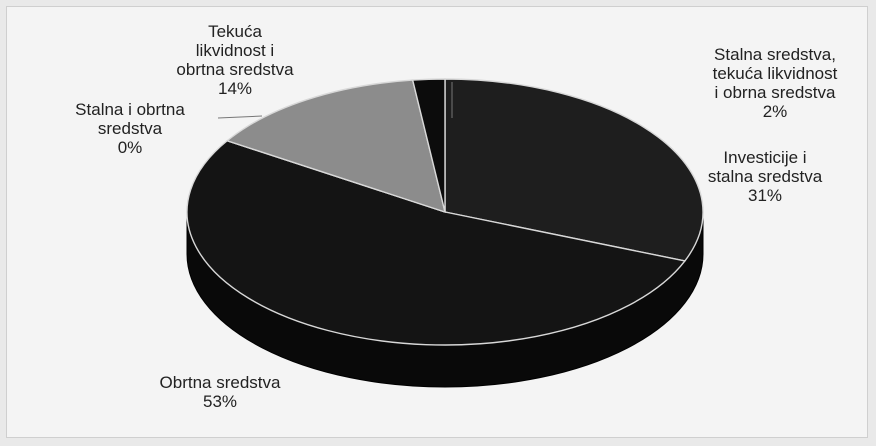 This screenshot has height=446, width=876. Describe the element at coordinates (428, 145) in the screenshot. I see `pie-slice-stalna-sredstva-tekuca-likvidnost-i-obrna-sredstva` at that location.